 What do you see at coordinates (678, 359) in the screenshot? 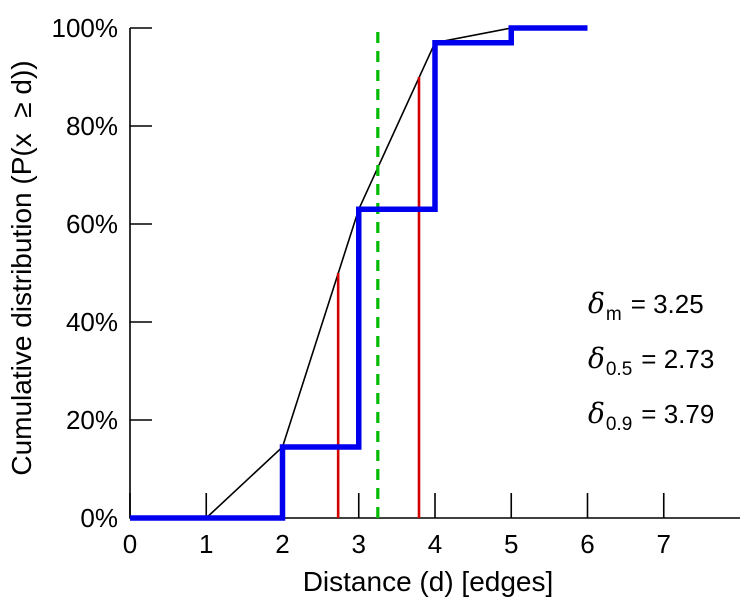
I see `annotation-value: = 2.73` at bounding box center [678, 359].